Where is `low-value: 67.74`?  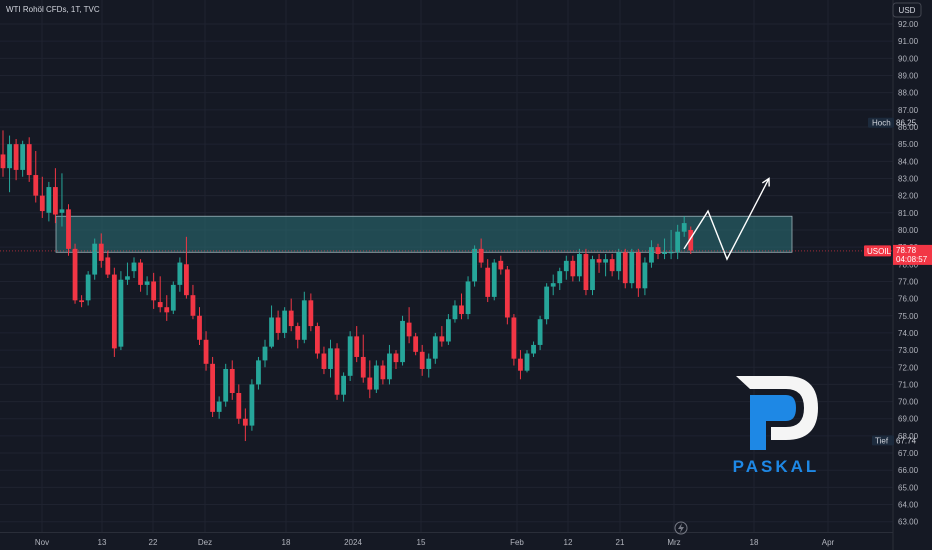
low-value: 67.74 is located at coordinates (906, 440).